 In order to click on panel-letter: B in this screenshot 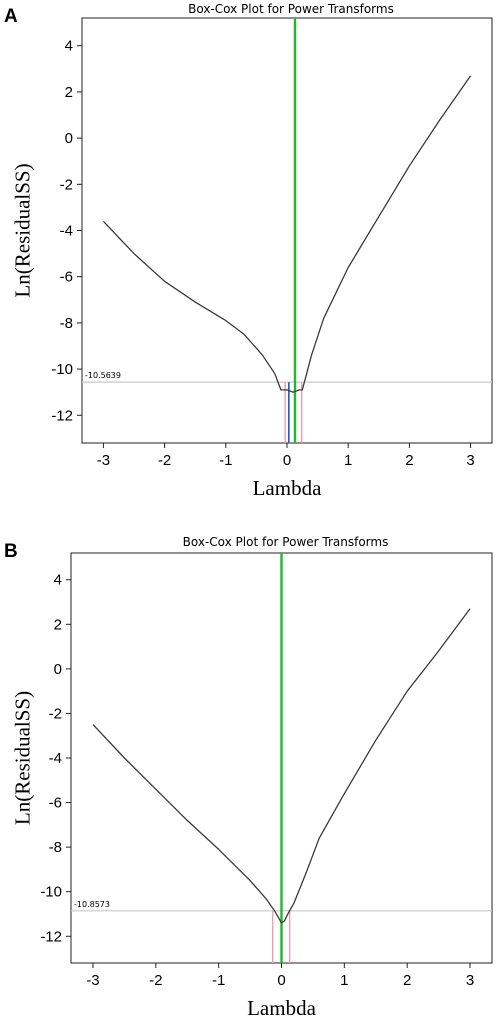, I will do `click(11, 551)`.